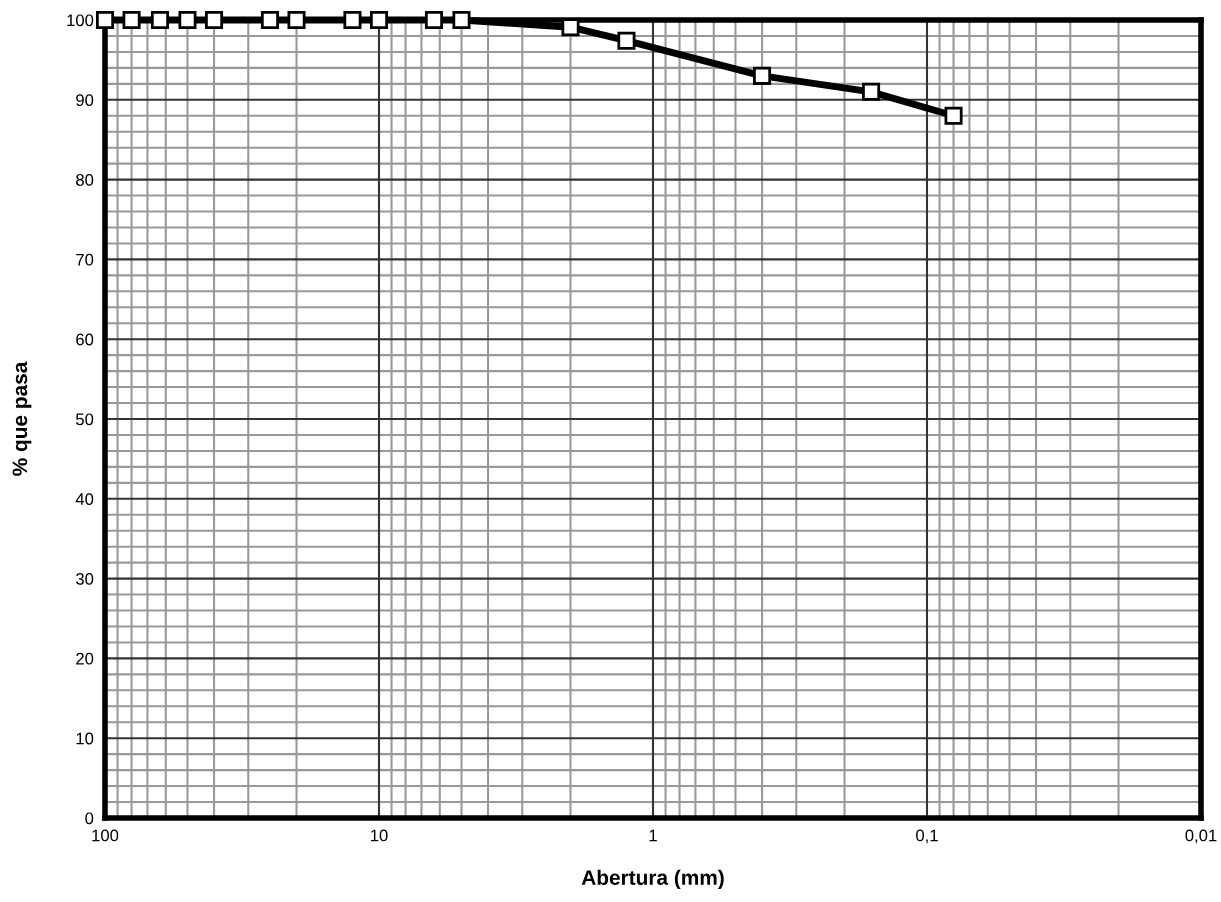 Image resolution: width=1221 pixels, height=902 pixels. I want to click on x-tick-label: 0,01, so click(1201, 836).